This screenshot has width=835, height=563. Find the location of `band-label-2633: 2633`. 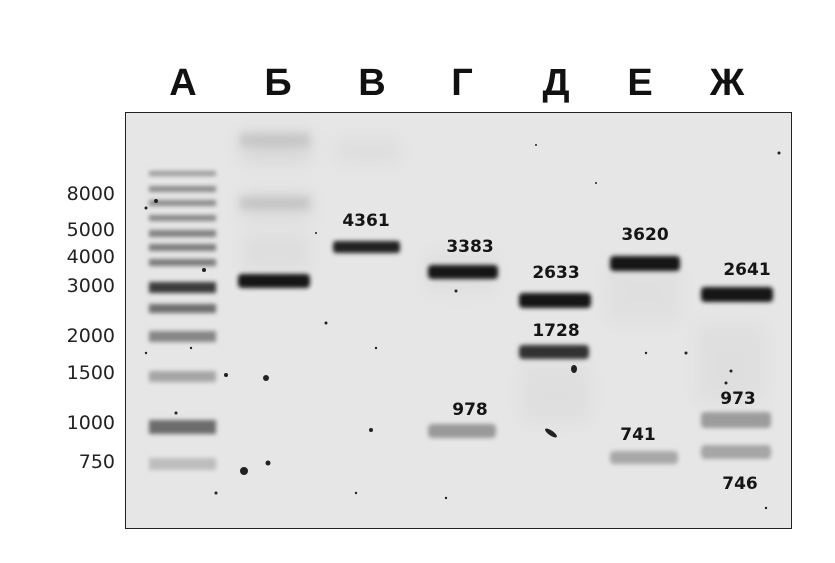

band-label-2633: 2633 is located at coordinates (556, 273).